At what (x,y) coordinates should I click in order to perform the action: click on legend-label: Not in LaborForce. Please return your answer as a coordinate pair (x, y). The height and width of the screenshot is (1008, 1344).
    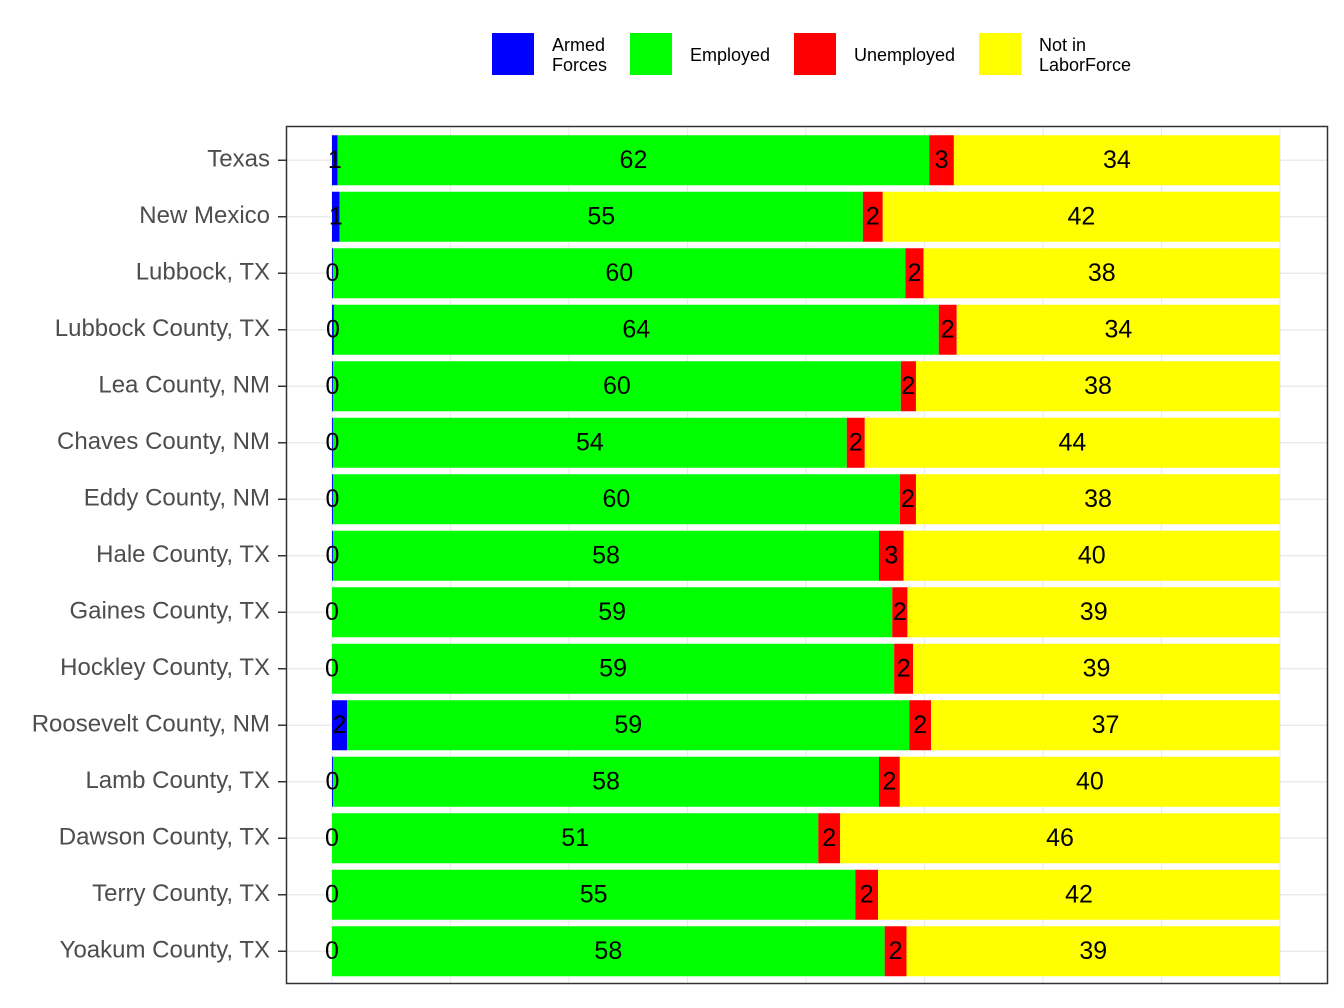
    Looking at the image, I should click on (1085, 55).